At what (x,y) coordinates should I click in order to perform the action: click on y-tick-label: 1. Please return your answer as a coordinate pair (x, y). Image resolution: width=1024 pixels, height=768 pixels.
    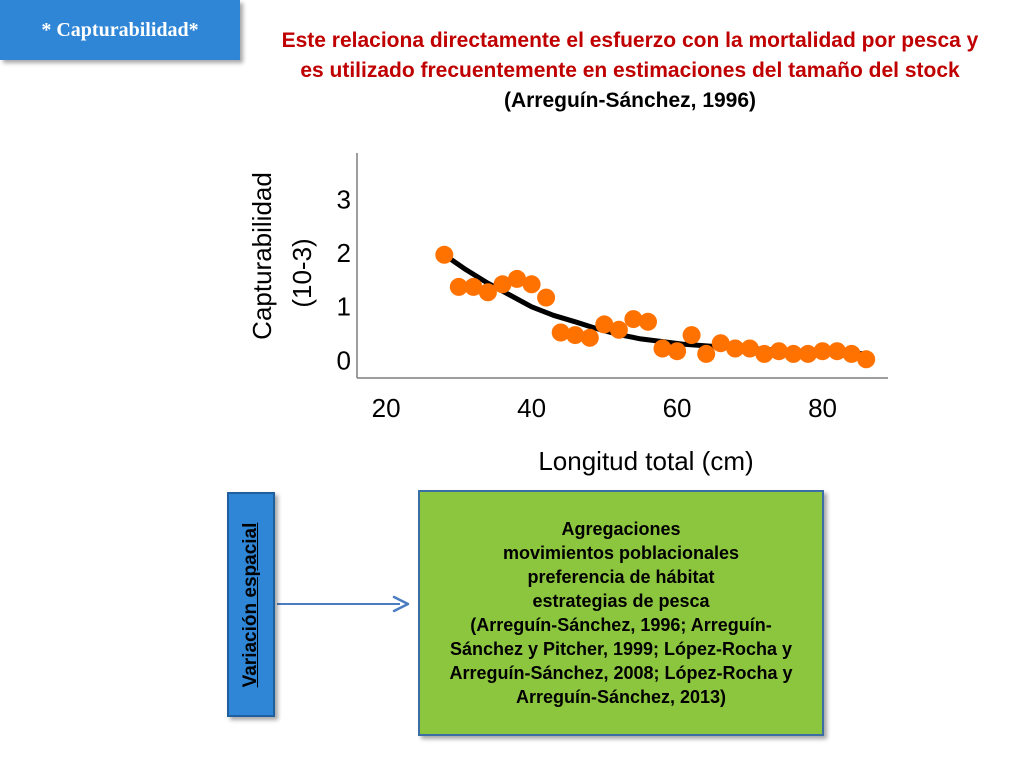
    Looking at the image, I should click on (344, 307).